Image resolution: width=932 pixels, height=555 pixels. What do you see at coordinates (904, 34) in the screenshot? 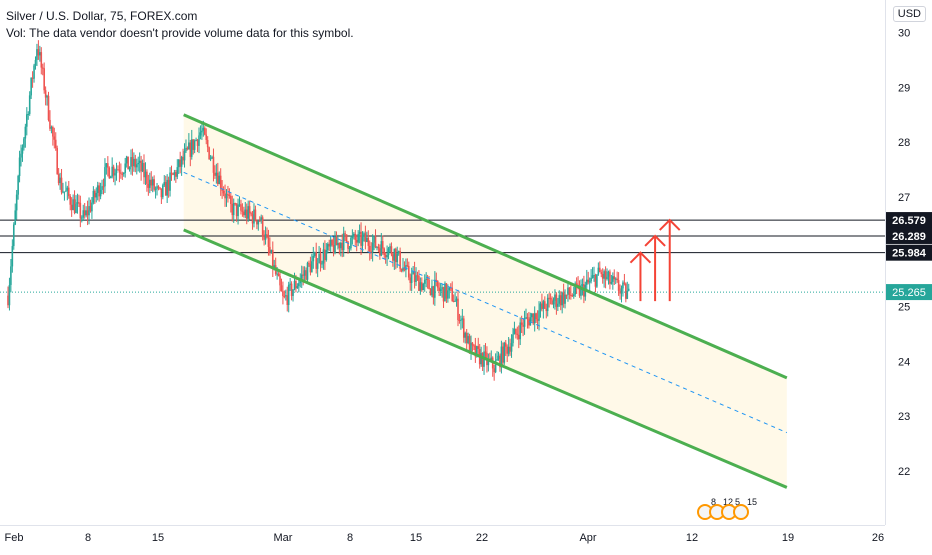
I see `y-tick-label: 30` at bounding box center [904, 34].